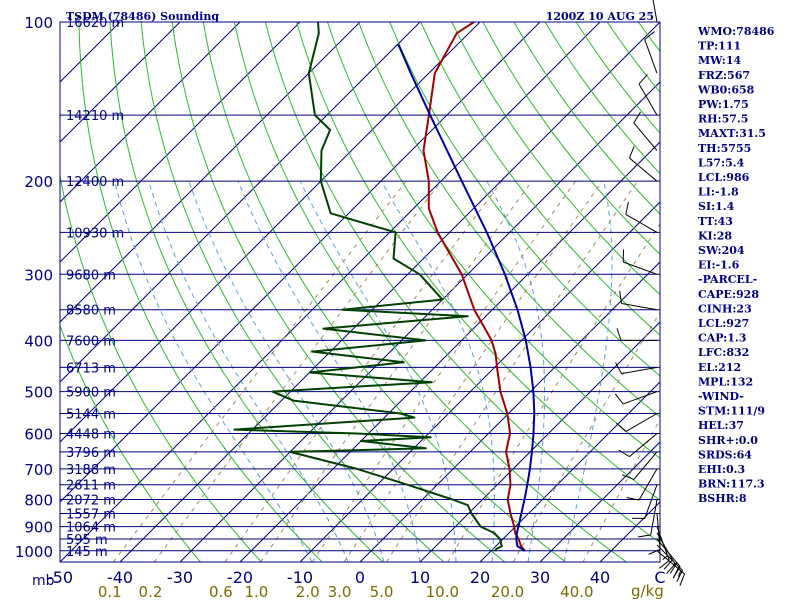 This screenshot has width=800, height=600. I want to click on pressure-tick-label: 900, so click(38, 528).